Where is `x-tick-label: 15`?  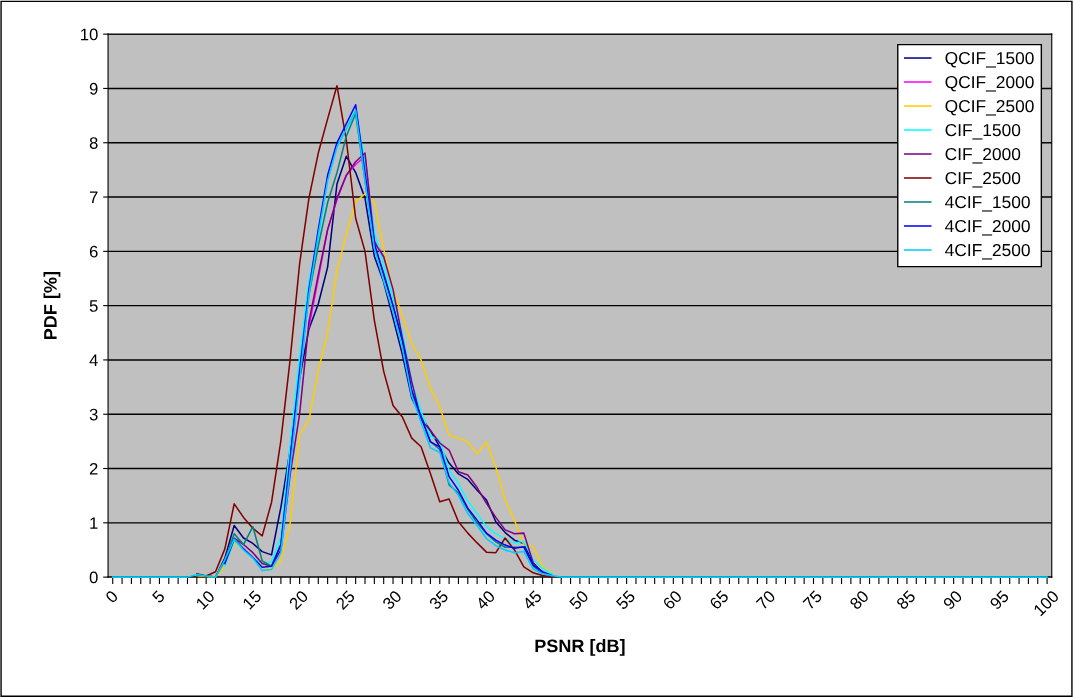
x-tick-label: 15 is located at coordinates (252, 599).